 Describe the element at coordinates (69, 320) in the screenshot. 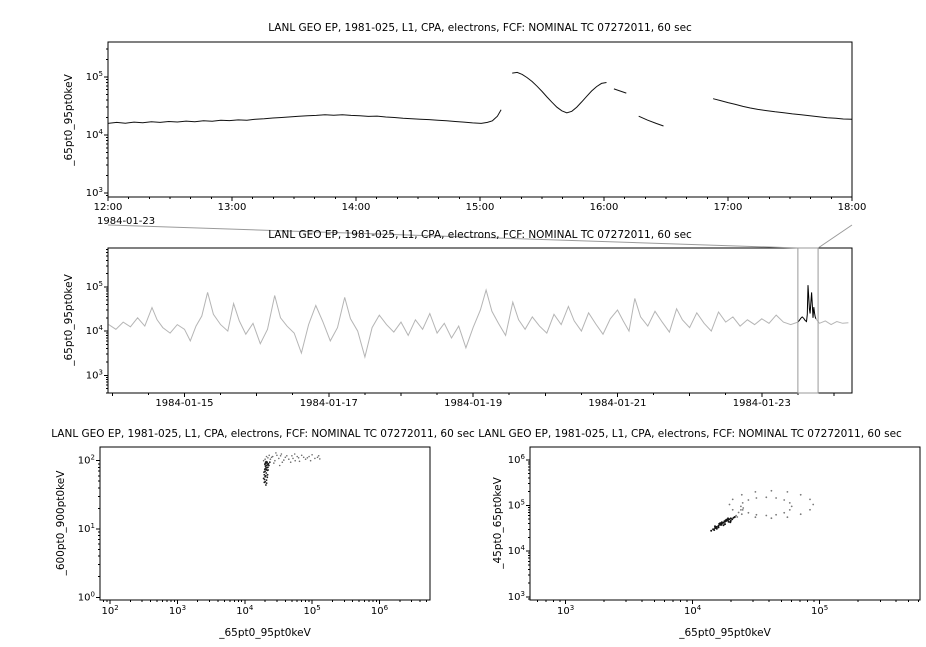

I see `panel2-y-axis-label: _65pt0_95pt0keV` at that location.